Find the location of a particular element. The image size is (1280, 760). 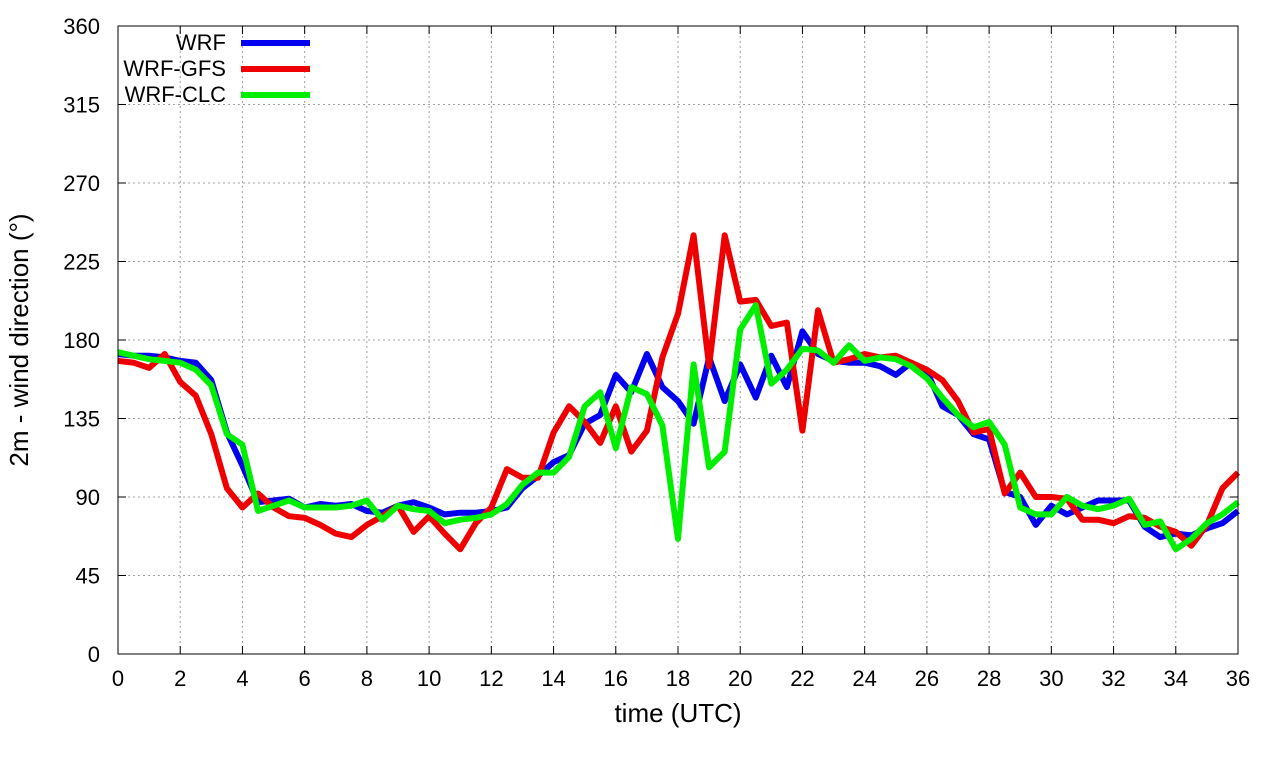

y-tick-label: 180 is located at coordinates (81, 340).